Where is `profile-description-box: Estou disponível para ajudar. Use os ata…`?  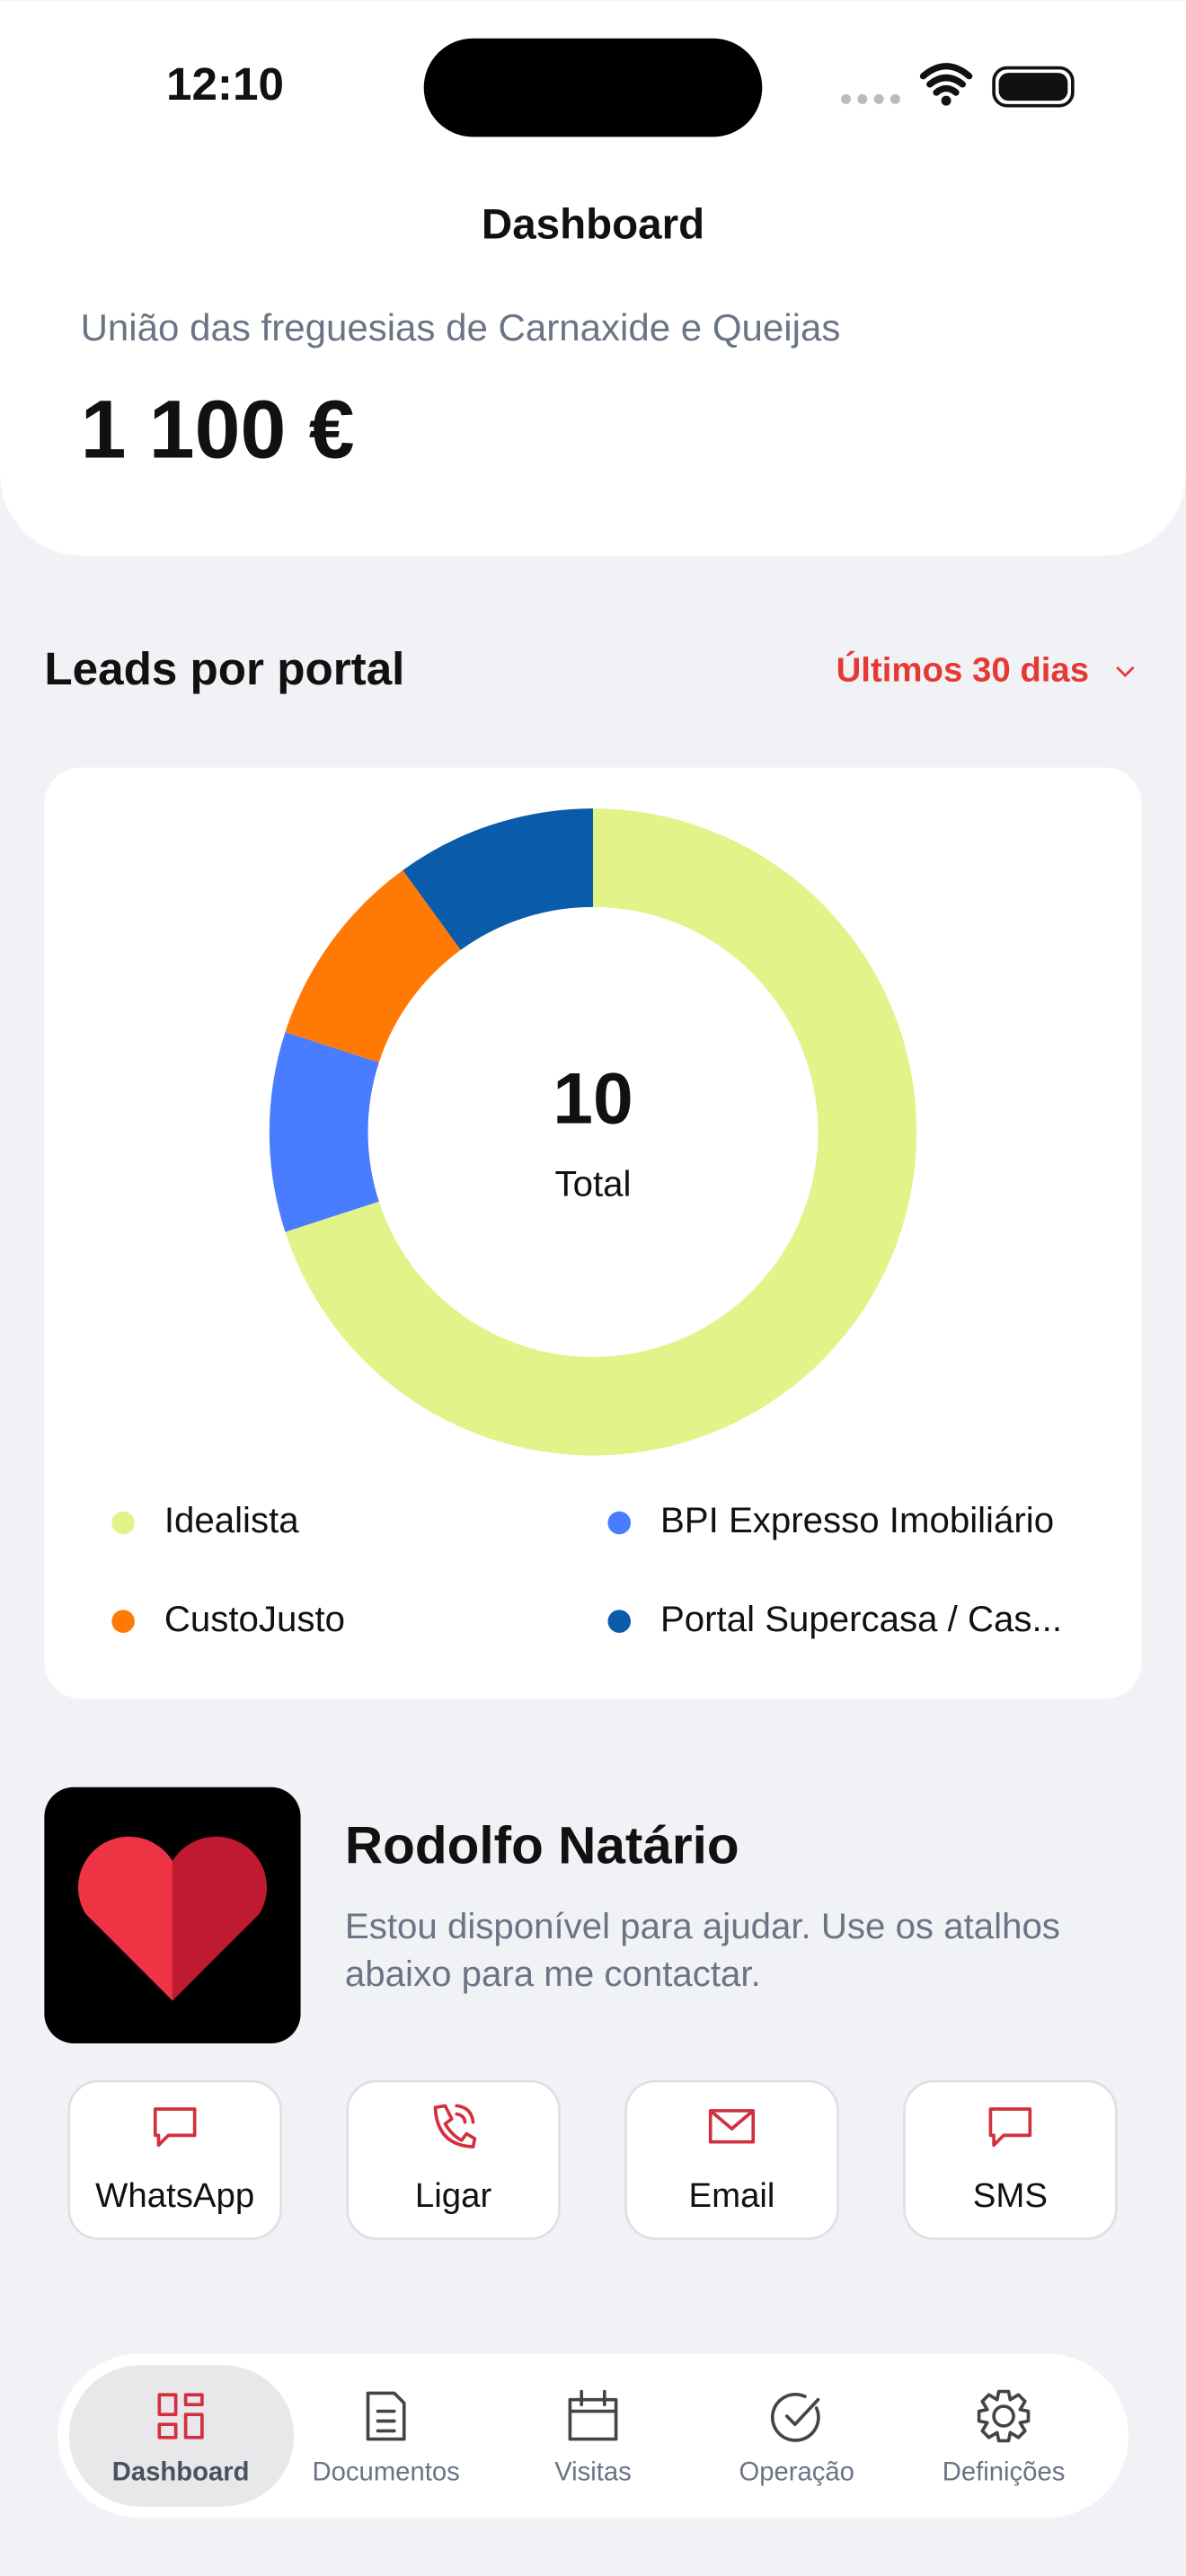
profile-description-box: Estou disponível para ajudar. Use os ata… is located at coordinates (702, 1950).